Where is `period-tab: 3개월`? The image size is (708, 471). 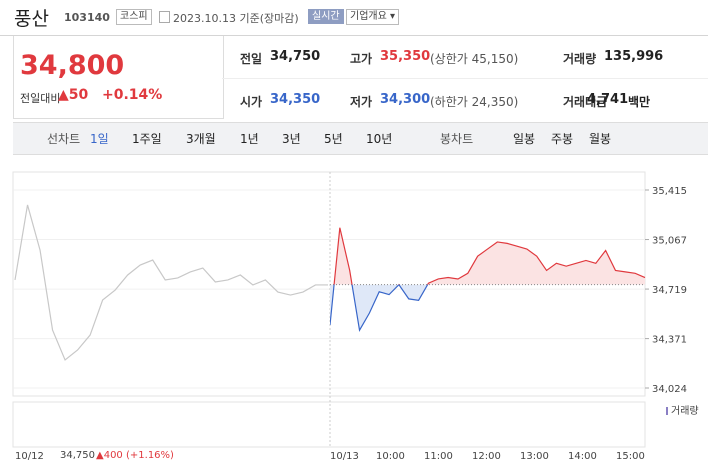
period-tab: 3개월 is located at coordinates (201, 139).